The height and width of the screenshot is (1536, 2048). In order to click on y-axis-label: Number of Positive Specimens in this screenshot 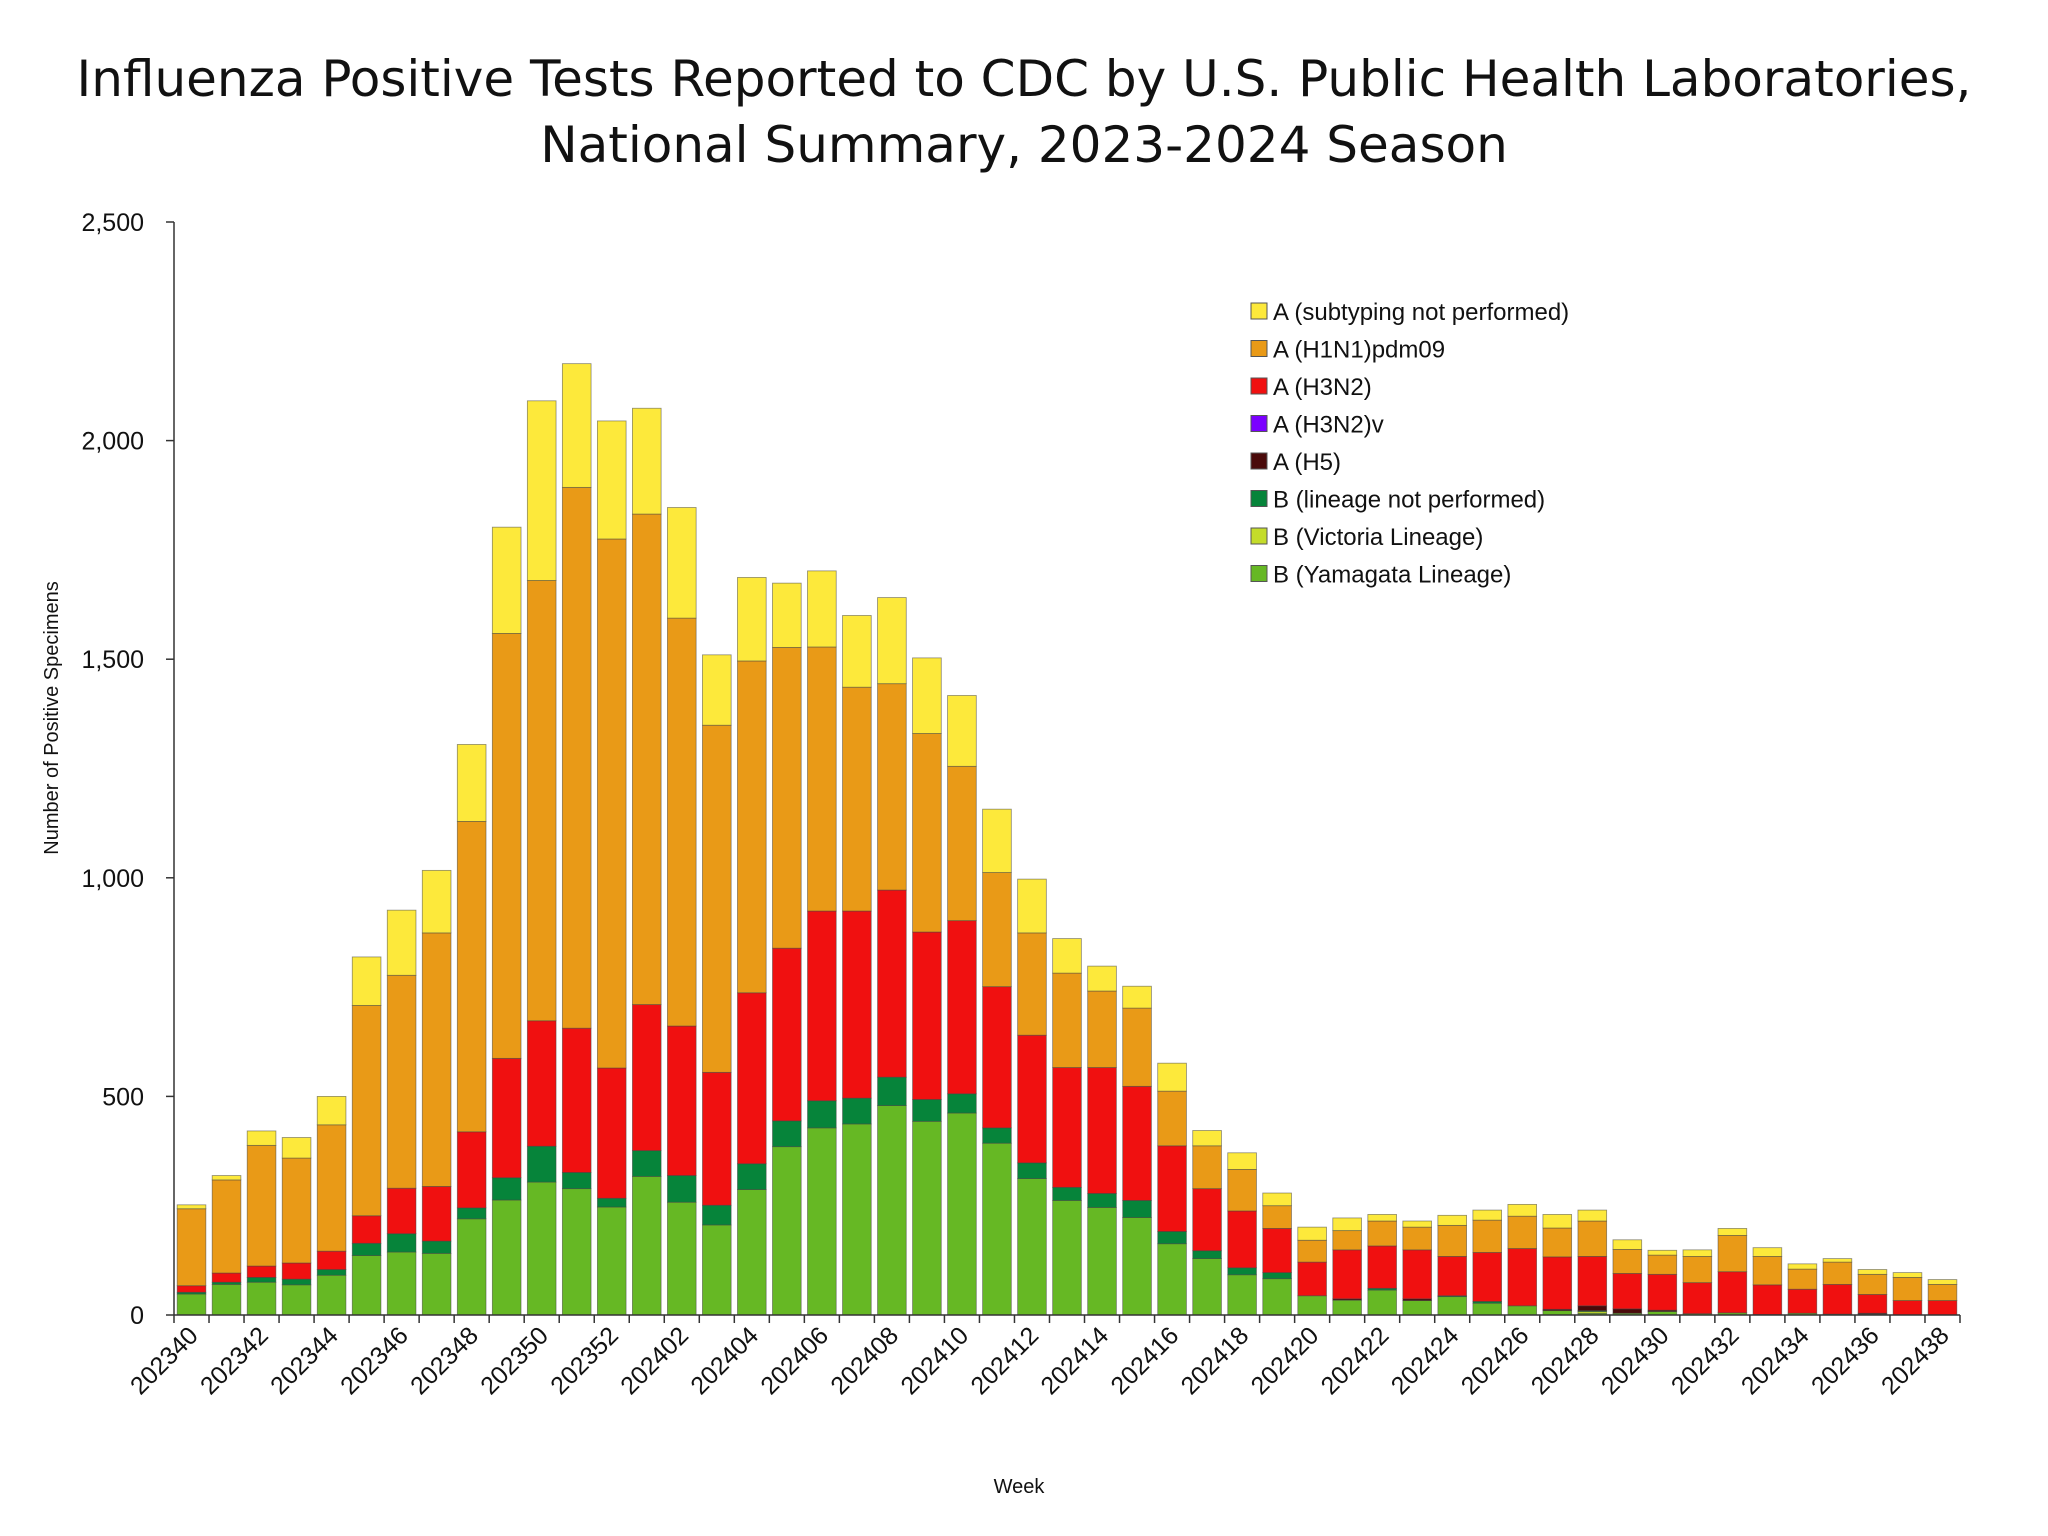, I will do `click(52, 717)`.